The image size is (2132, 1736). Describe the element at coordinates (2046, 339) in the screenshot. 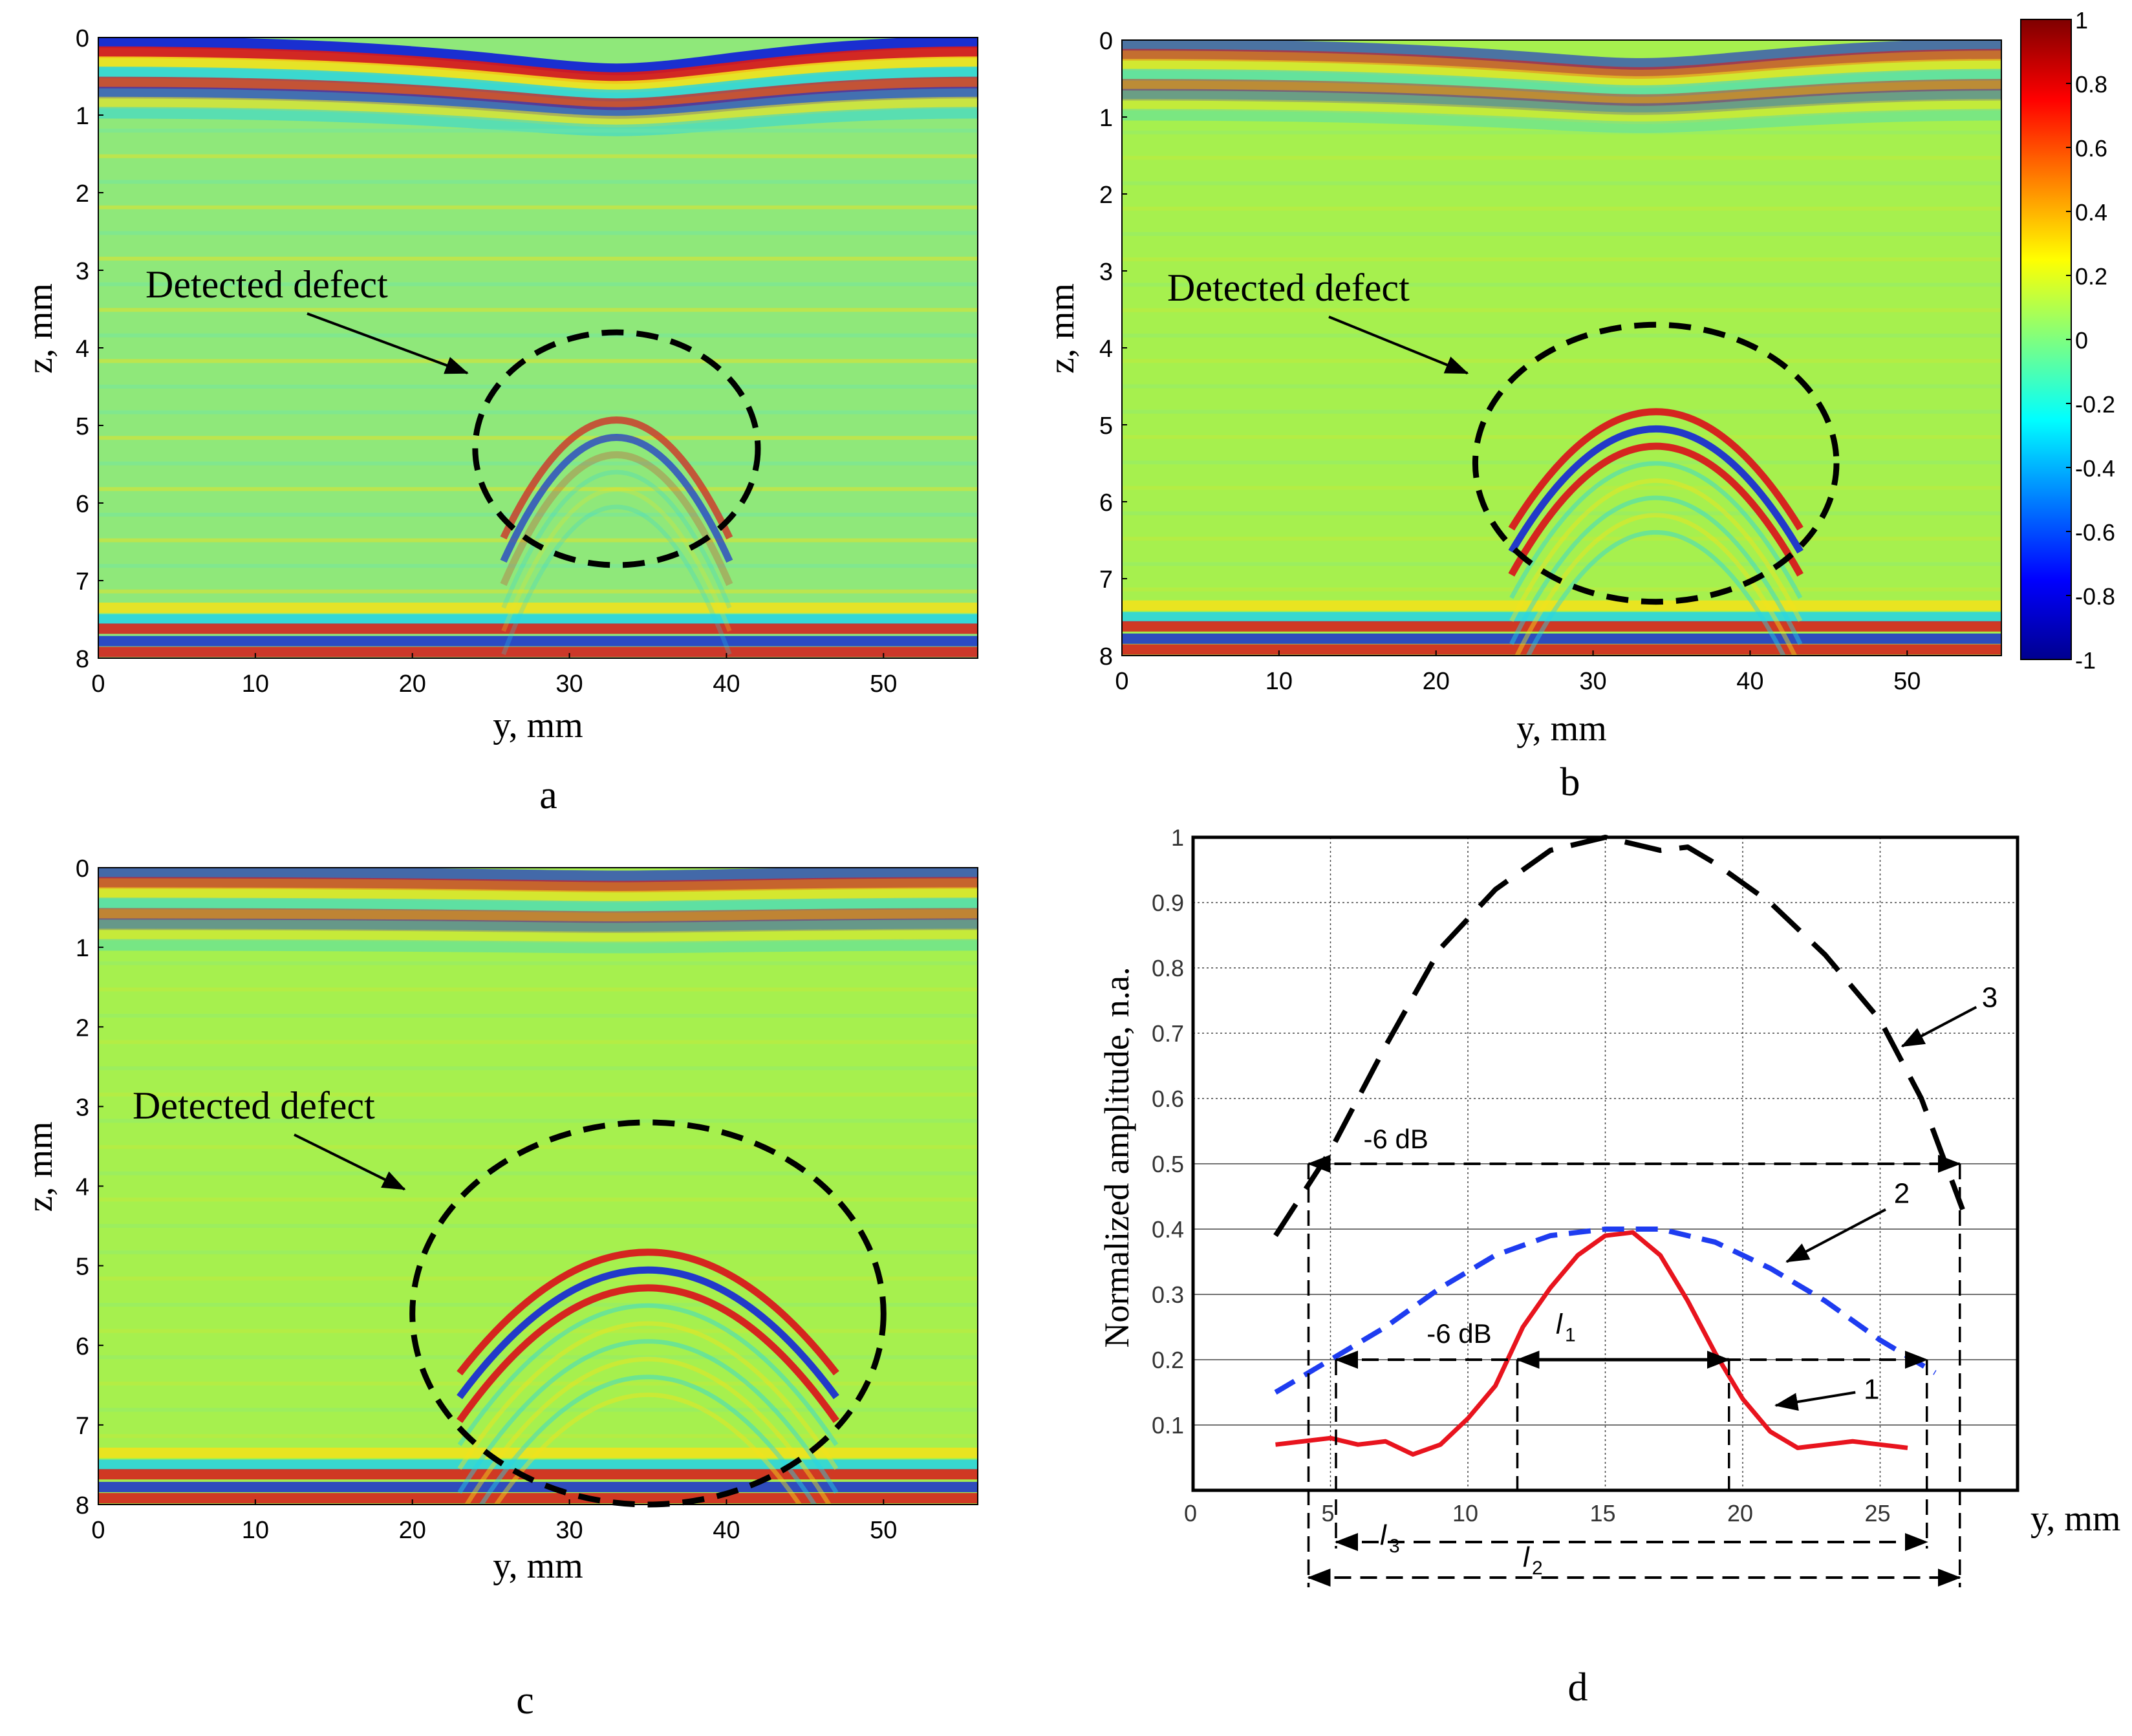

I see `colorbar-gradient` at that location.